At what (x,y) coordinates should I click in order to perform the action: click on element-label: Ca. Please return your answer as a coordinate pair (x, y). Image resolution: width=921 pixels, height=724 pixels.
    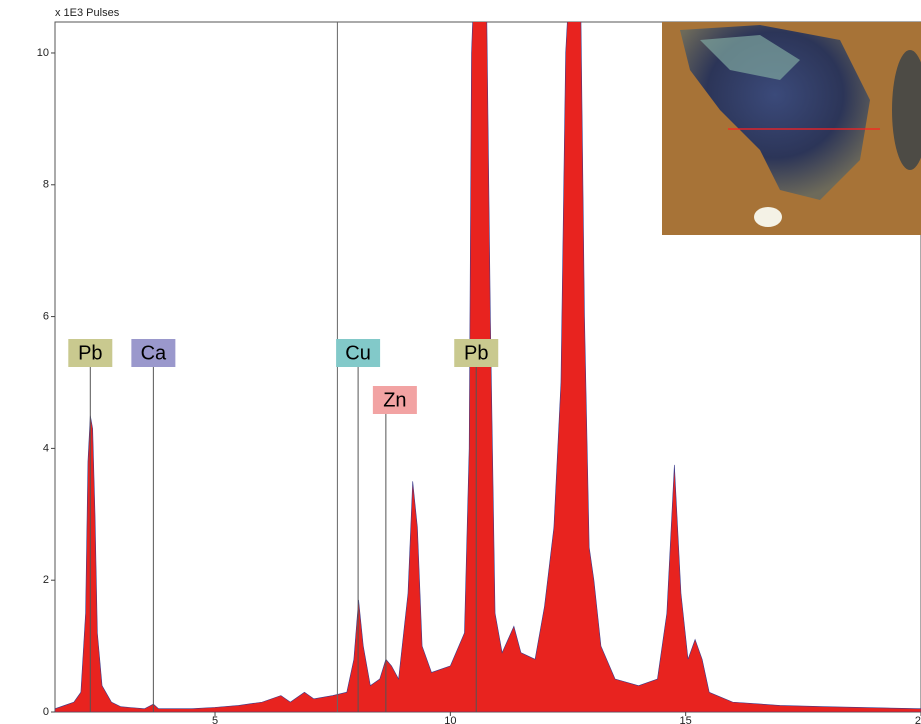
    Looking at the image, I should click on (154, 353).